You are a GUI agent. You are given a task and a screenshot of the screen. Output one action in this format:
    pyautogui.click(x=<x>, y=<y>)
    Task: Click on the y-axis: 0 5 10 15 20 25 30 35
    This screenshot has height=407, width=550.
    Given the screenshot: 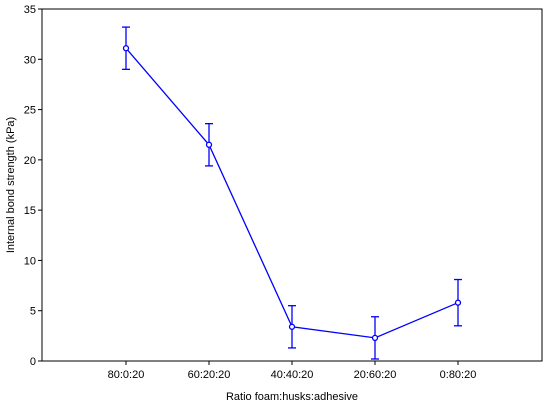 What is the action you would take?
    pyautogui.click(x=33, y=186)
    